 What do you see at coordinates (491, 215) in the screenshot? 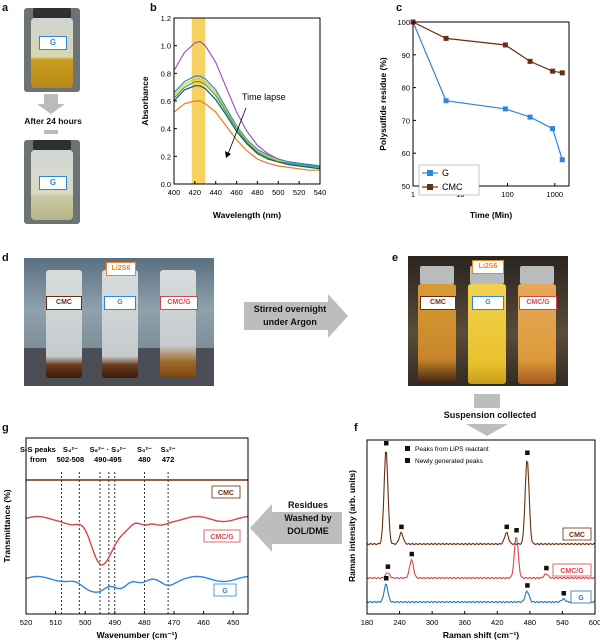
I see `x-axis-label: Time (Min)` at bounding box center [491, 215].